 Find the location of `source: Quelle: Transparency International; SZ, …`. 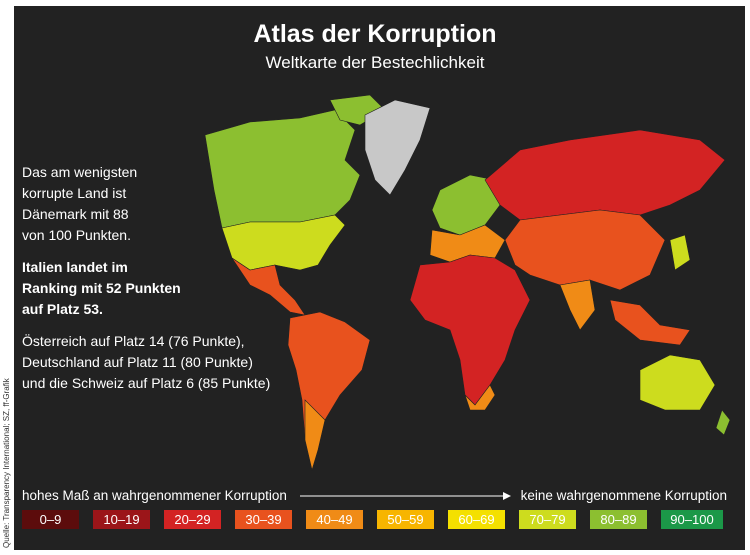

source: Quelle: Transparency International; SZ, … is located at coordinates (6, 462).